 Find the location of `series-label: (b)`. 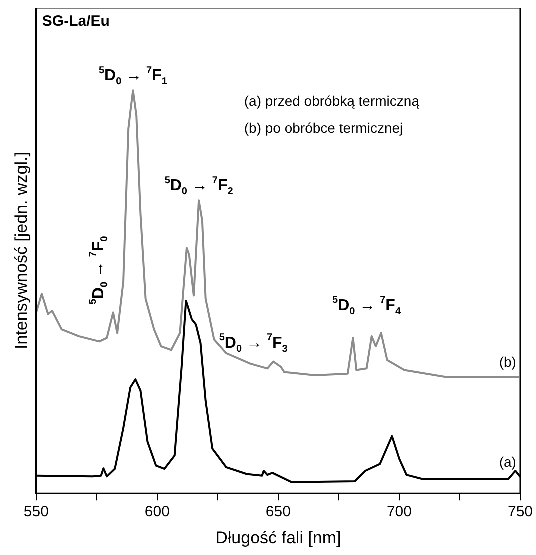

series-label: (b) is located at coordinates (507, 362).